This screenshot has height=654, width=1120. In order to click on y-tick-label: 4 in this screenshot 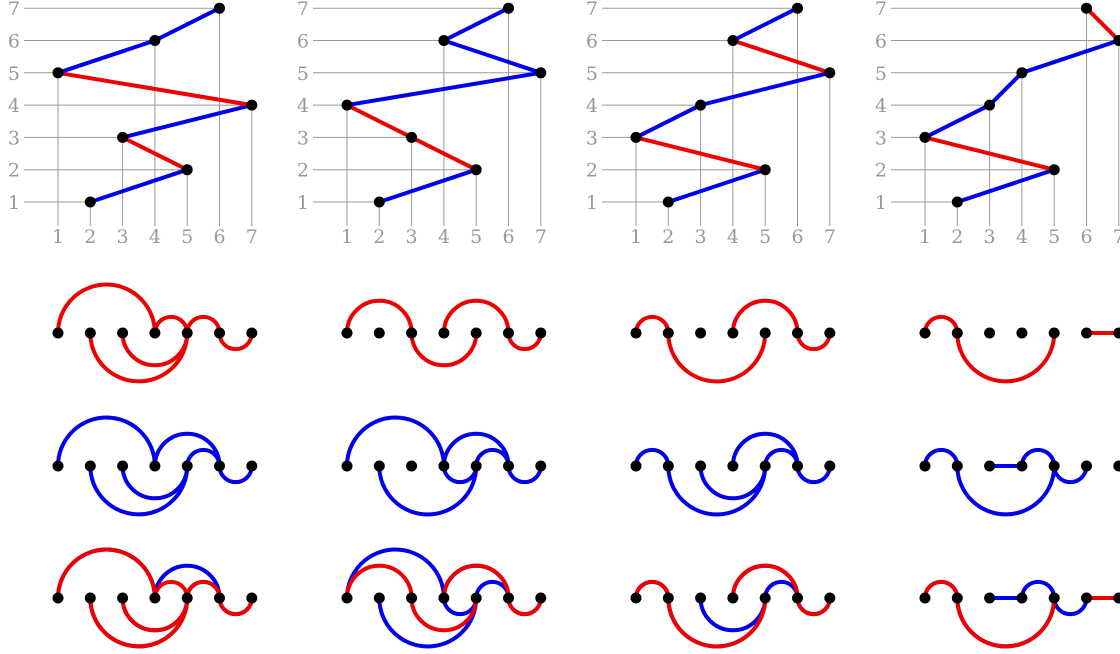, I will do `click(881, 106)`.